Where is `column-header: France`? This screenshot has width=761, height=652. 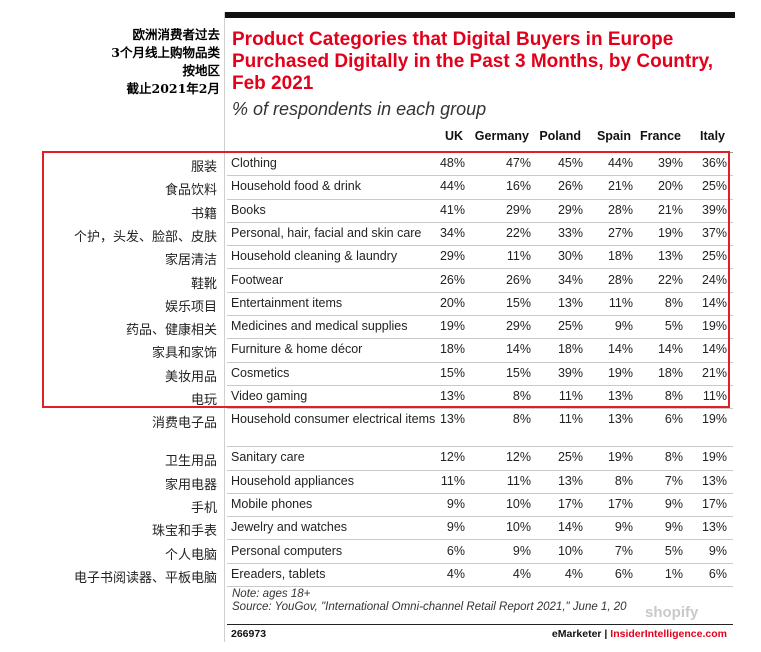
column-header: France is located at coordinates (660, 136).